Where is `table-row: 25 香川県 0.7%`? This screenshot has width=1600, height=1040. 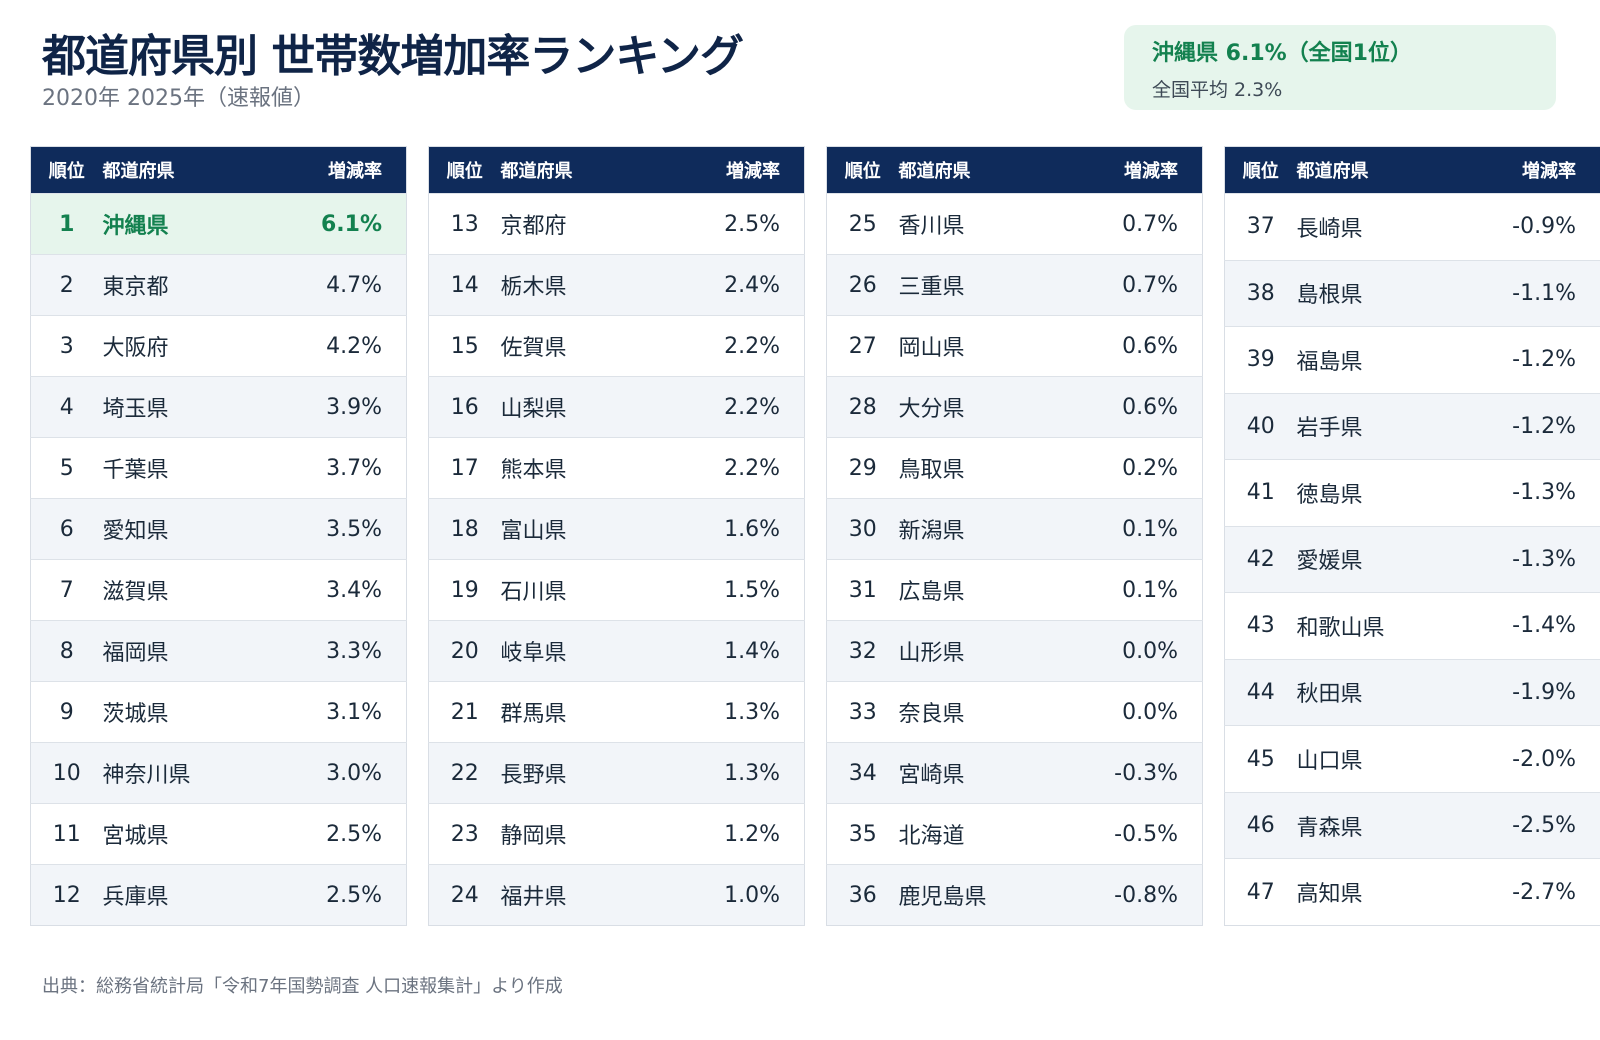
table-row: 25 香川県 0.7% is located at coordinates (1014, 224).